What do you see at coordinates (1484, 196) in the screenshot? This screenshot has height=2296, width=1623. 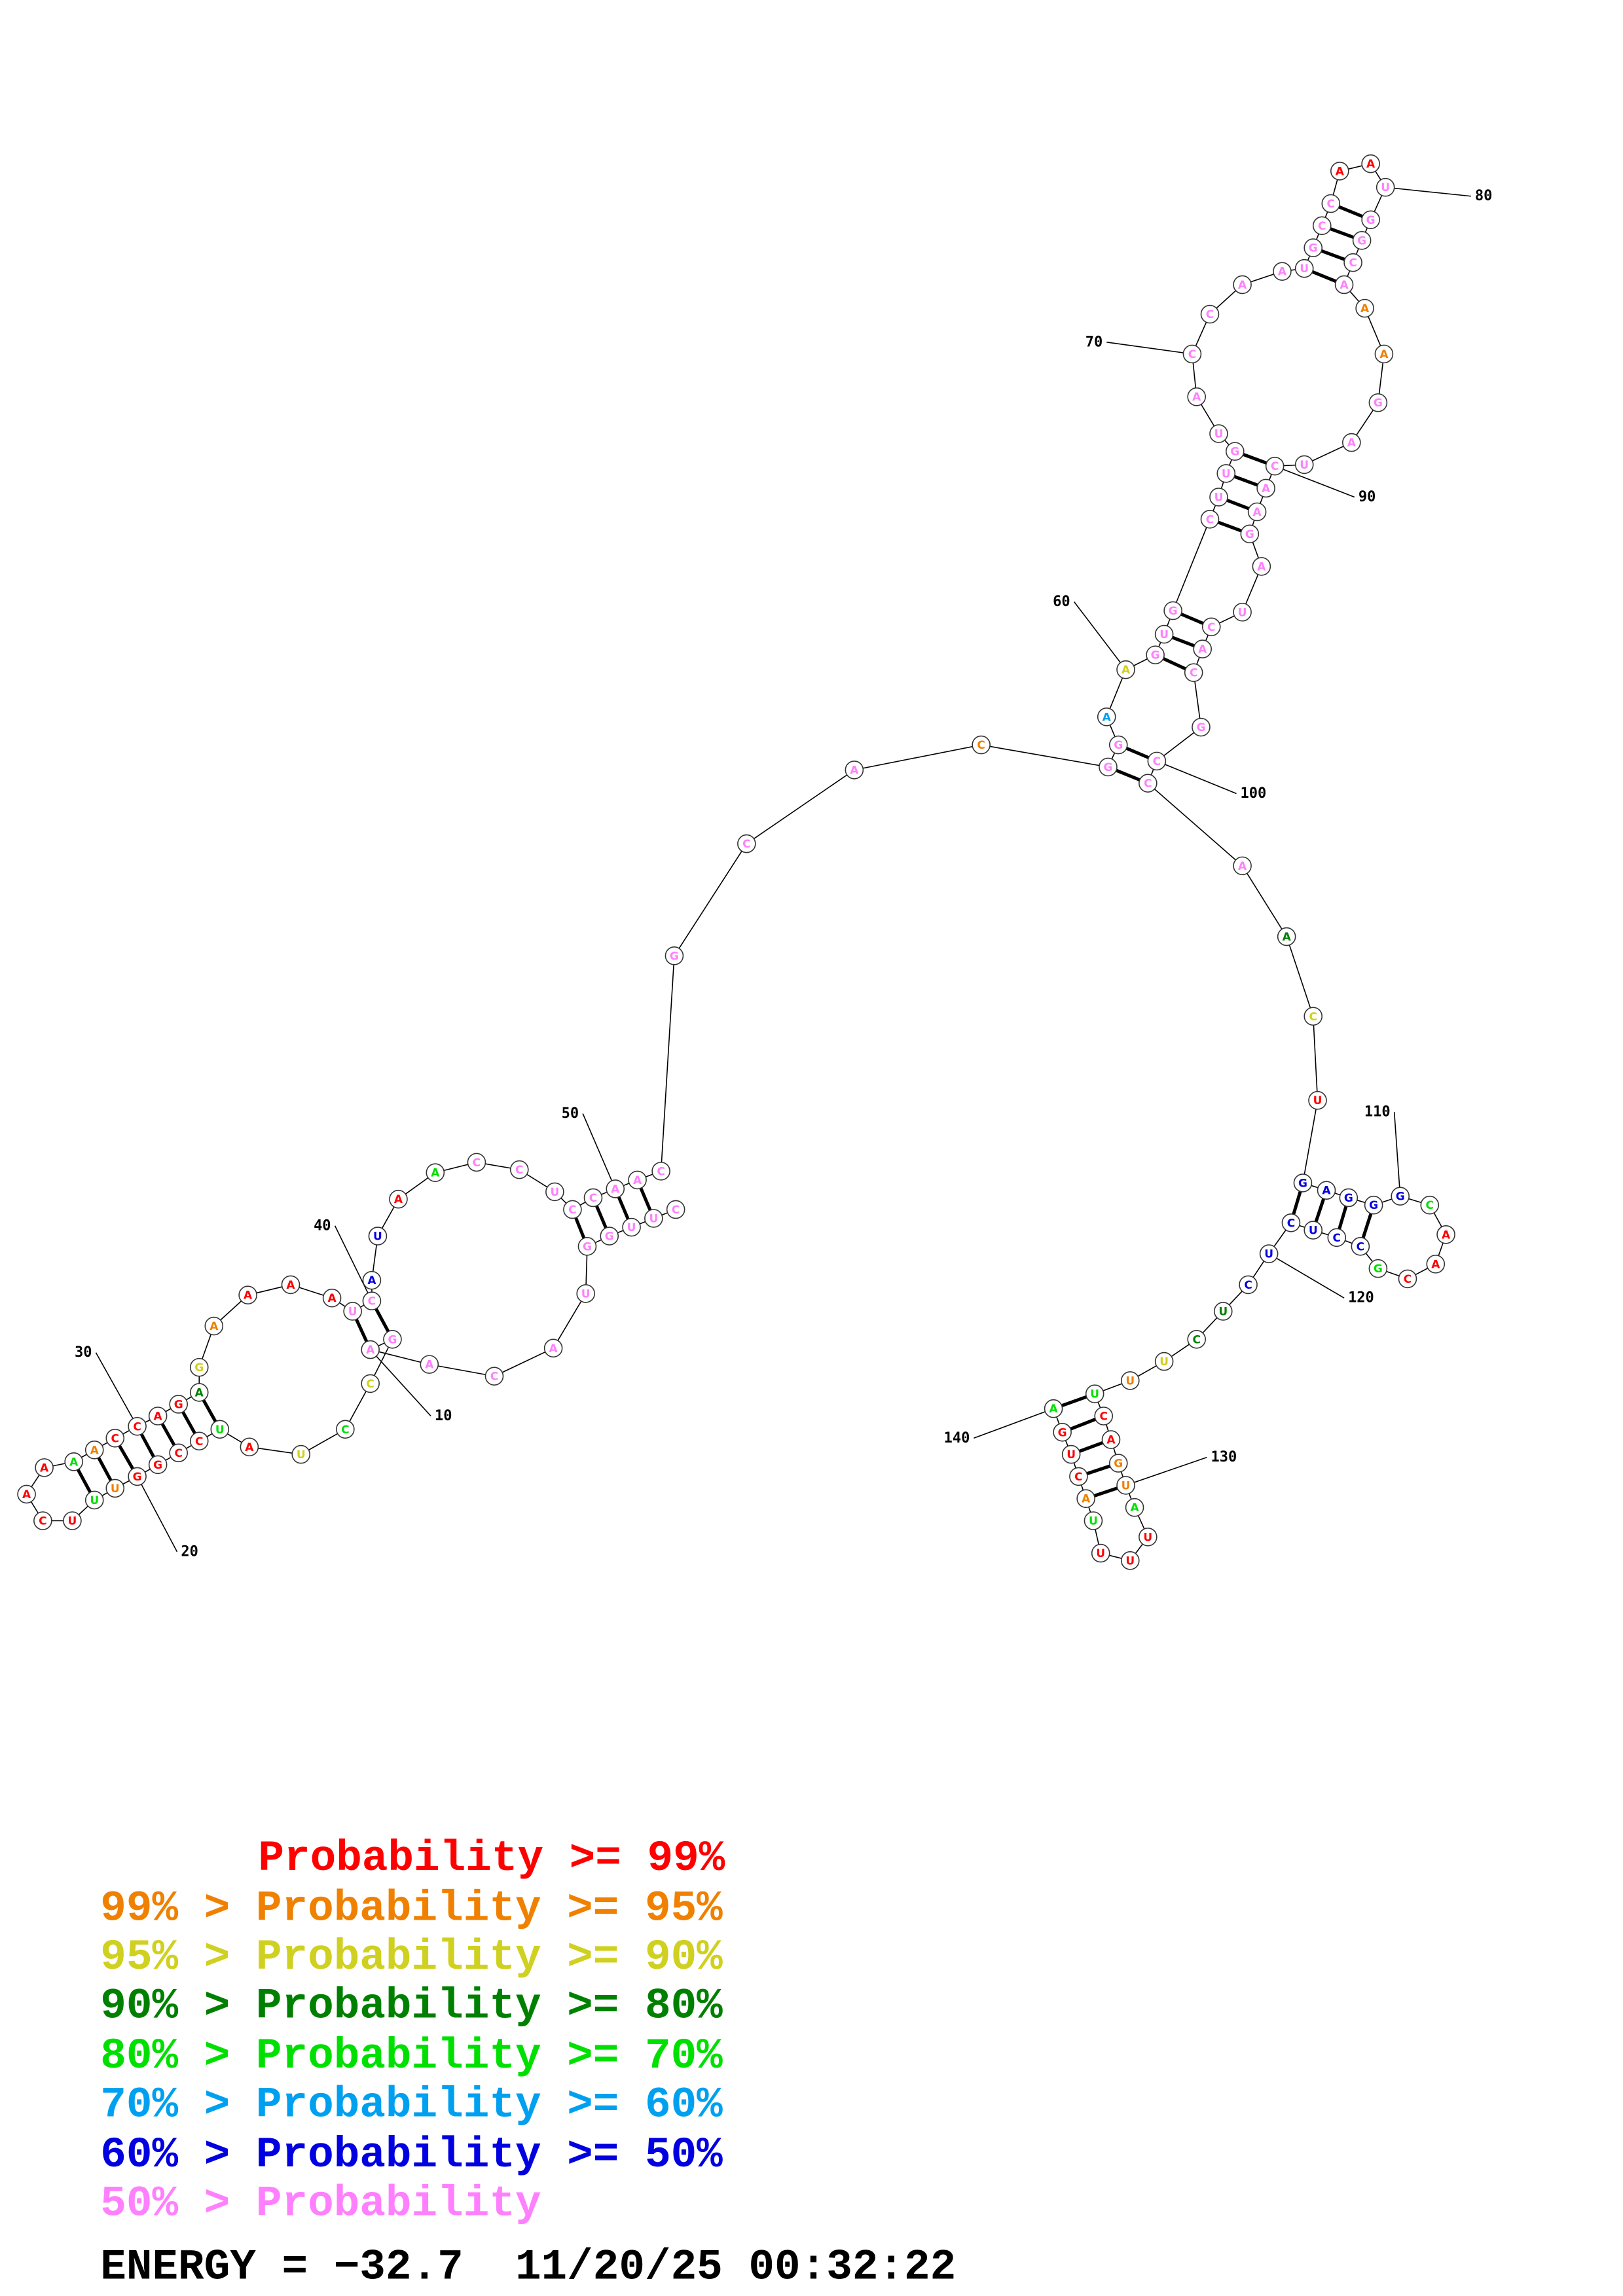 I see `position-label: 80` at bounding box center [1484, 196].